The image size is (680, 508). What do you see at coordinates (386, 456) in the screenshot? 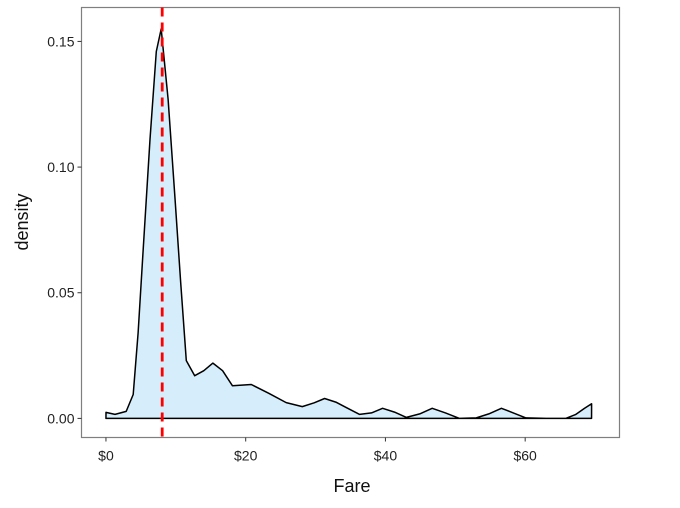
I see `x-tick-label: $40` at bounding box center [386, 456].